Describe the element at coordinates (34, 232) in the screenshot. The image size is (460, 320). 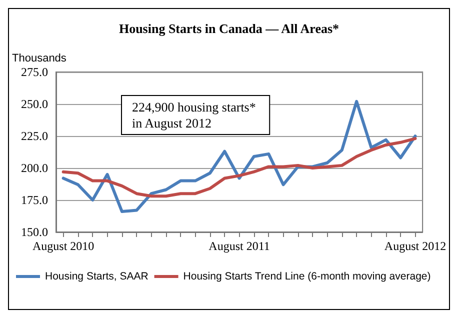
I see `y-tick-label: 150.0` at that location.